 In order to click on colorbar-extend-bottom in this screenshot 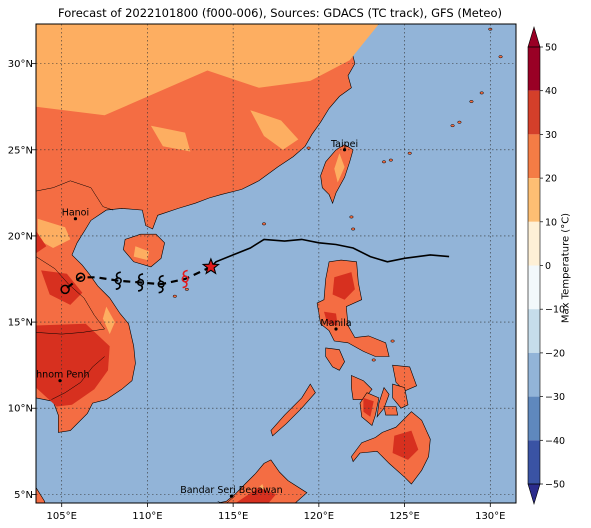, I will do `click(534, 494)`.